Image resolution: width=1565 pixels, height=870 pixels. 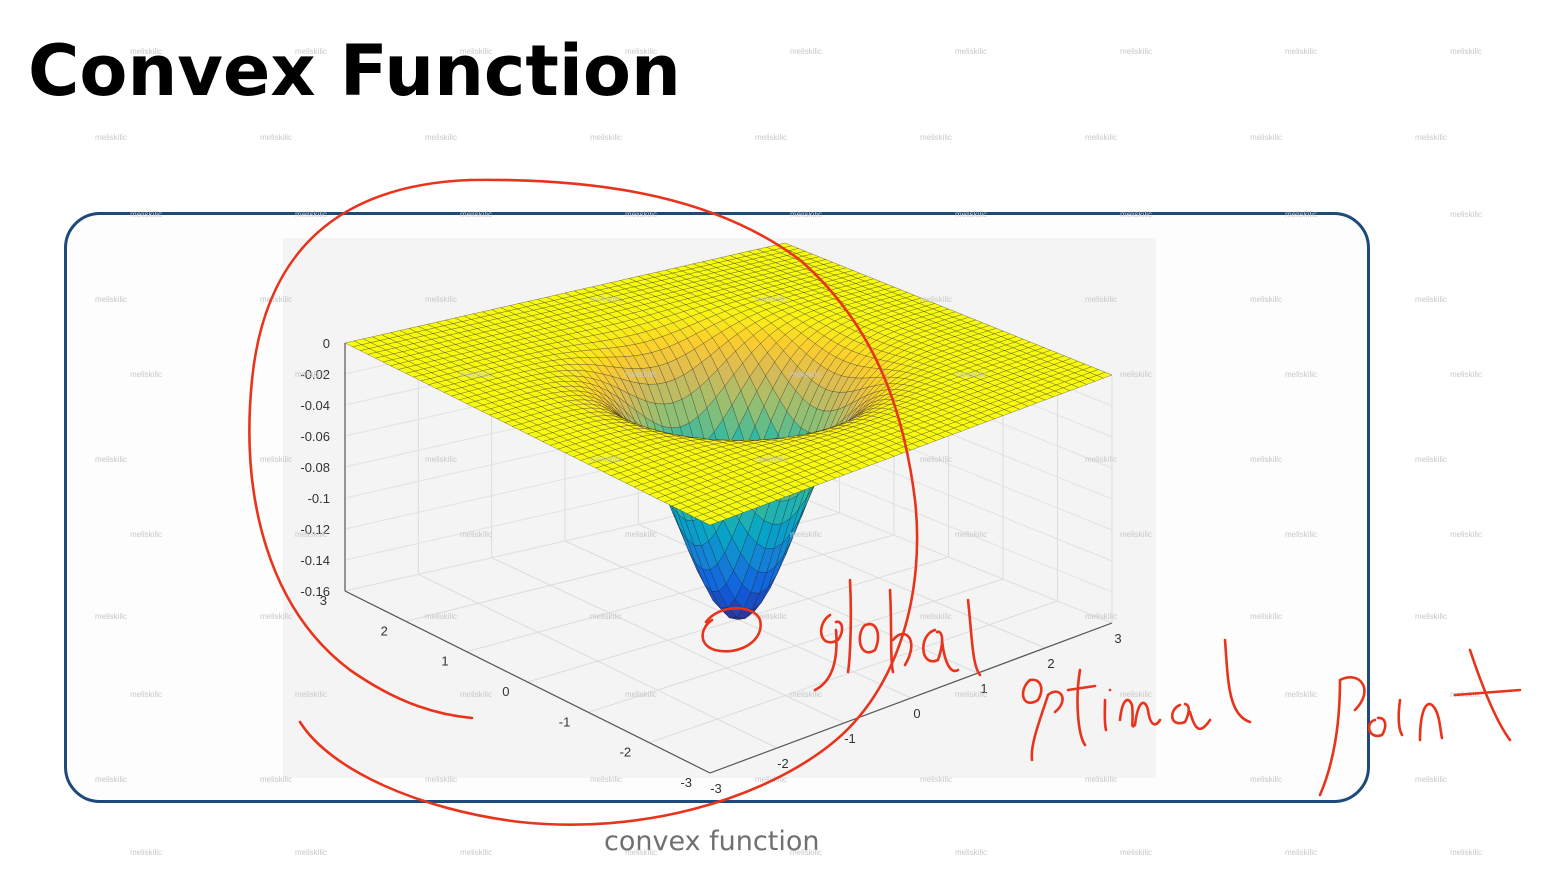 I want to click on x-axis-line, so click(x=527, y=682).